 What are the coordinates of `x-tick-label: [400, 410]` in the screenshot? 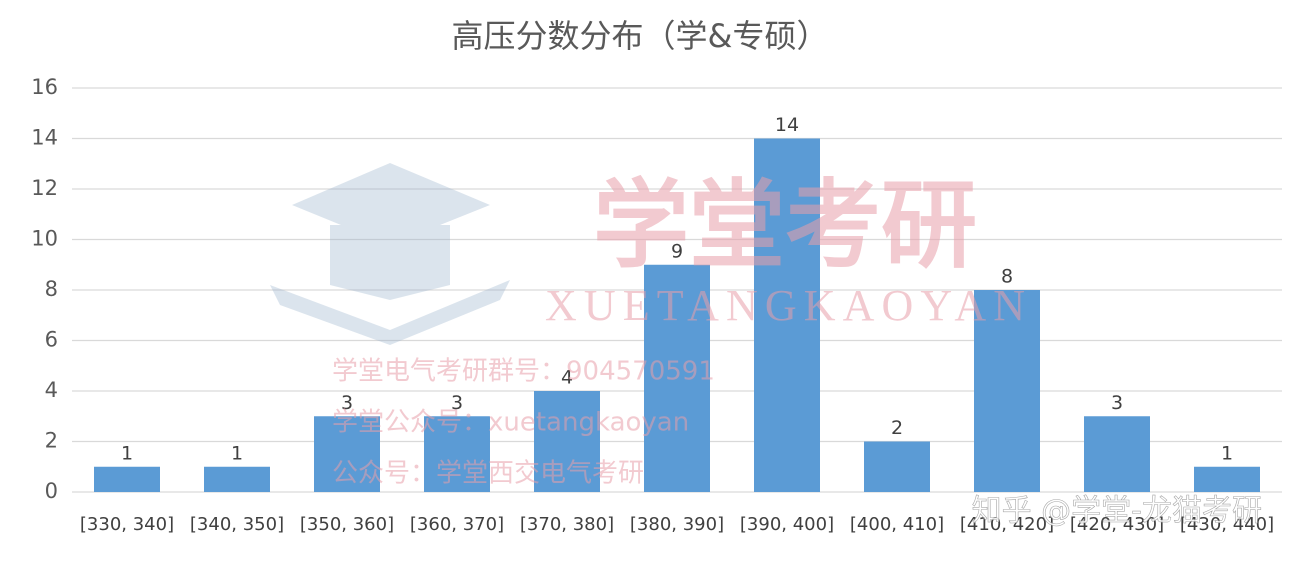 It's located at (897, 524).